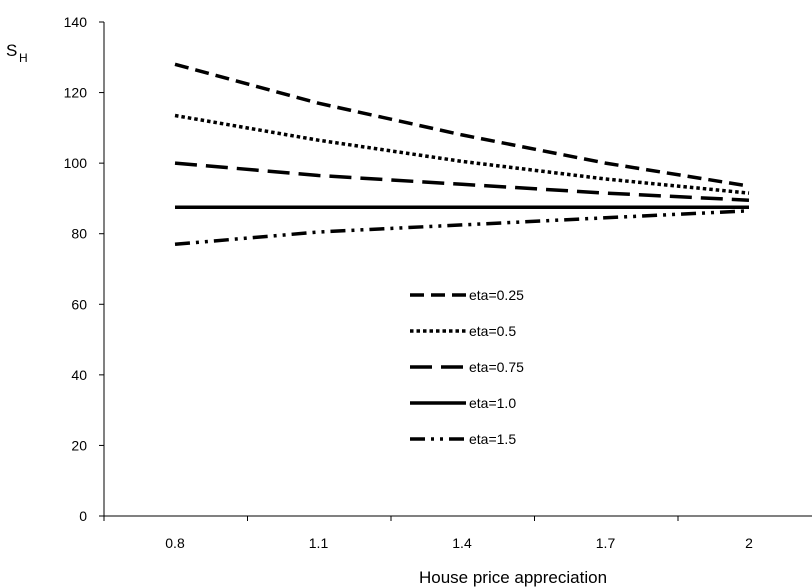  Describe the element at coordinates (76, 22) in the screenshot. I see `y-tick-label: 140` at that location.